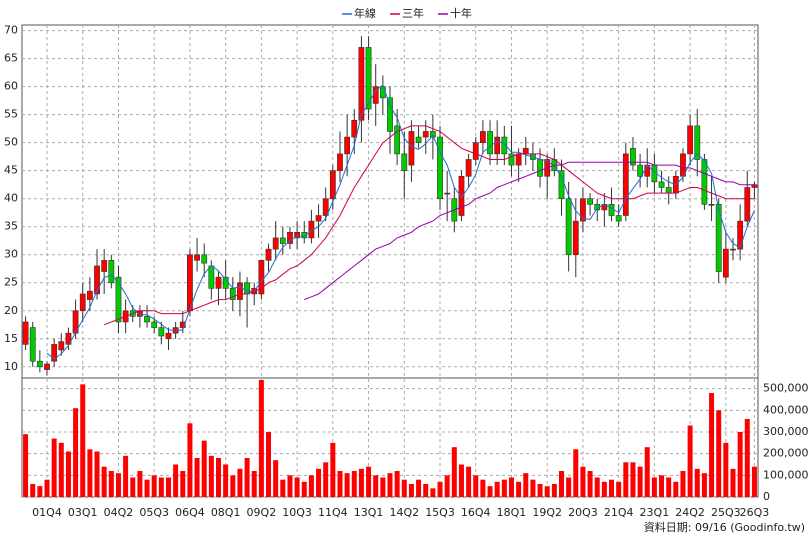  I want to click on x-tick-label: 19Q2, so click(547, 512).